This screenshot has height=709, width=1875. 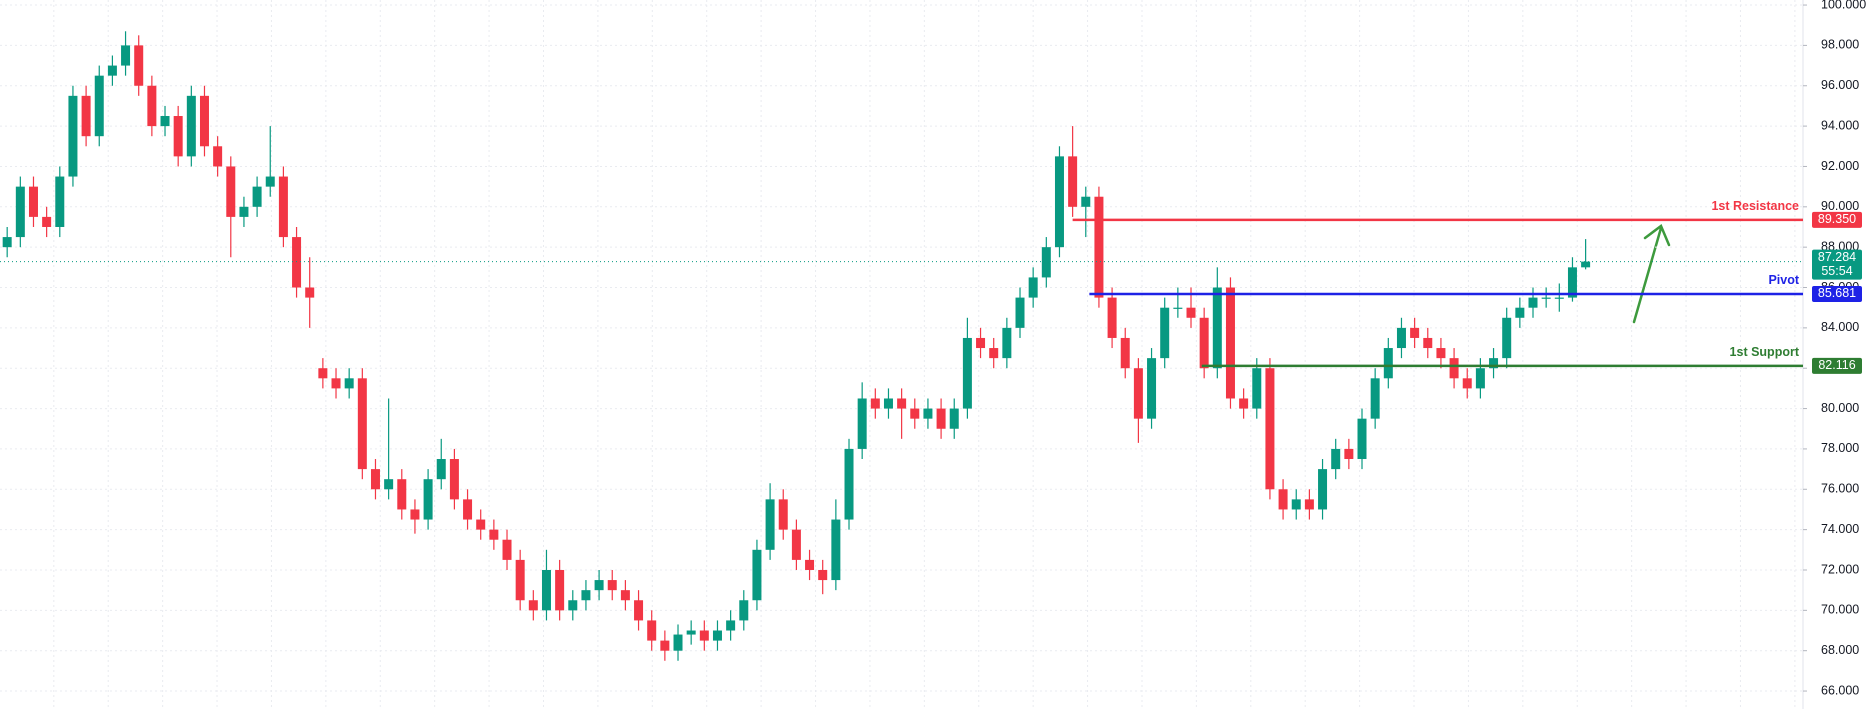 I want to click on level-value-label: 82.116, so click(x=1836, y=365).